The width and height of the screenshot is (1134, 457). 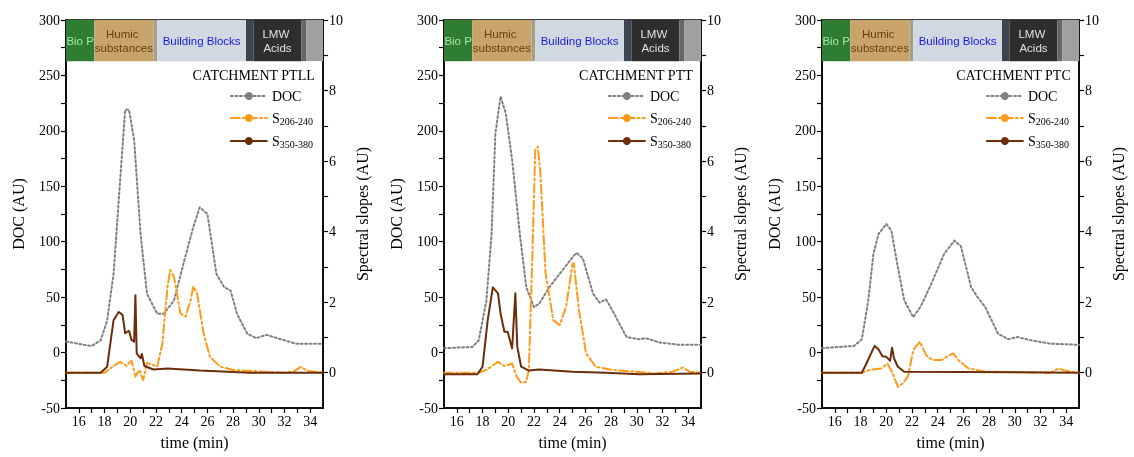 I want to click on text: CATCHMENT PTLL, so click(x=253, y=75).